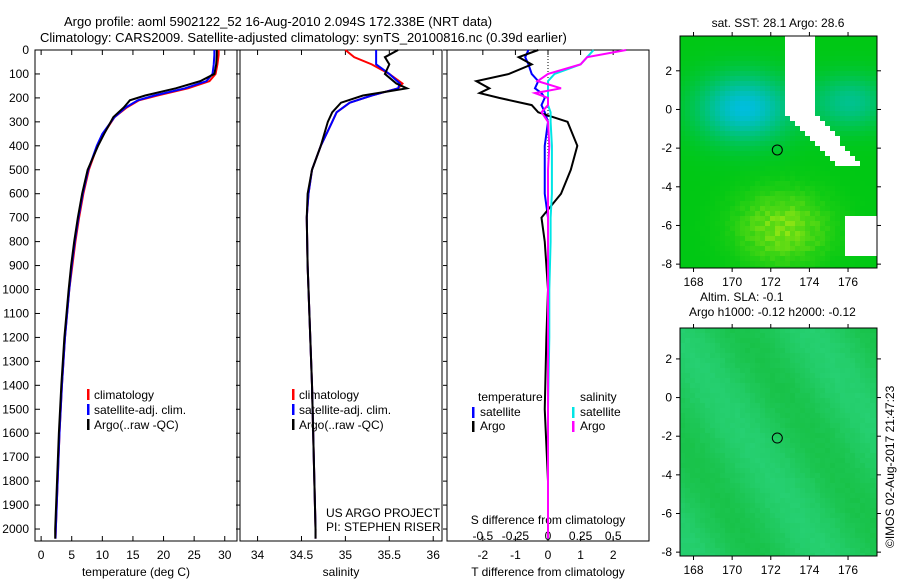  I want to click on y-tick-label: 400, so click(19, 146).